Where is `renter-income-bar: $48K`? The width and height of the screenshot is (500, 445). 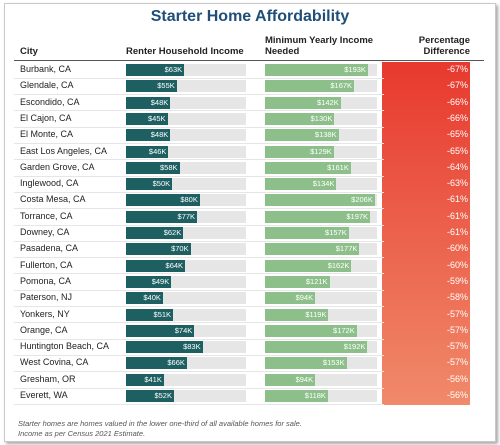 renter-income-bar: $48K is located at coordinates (148, 135).